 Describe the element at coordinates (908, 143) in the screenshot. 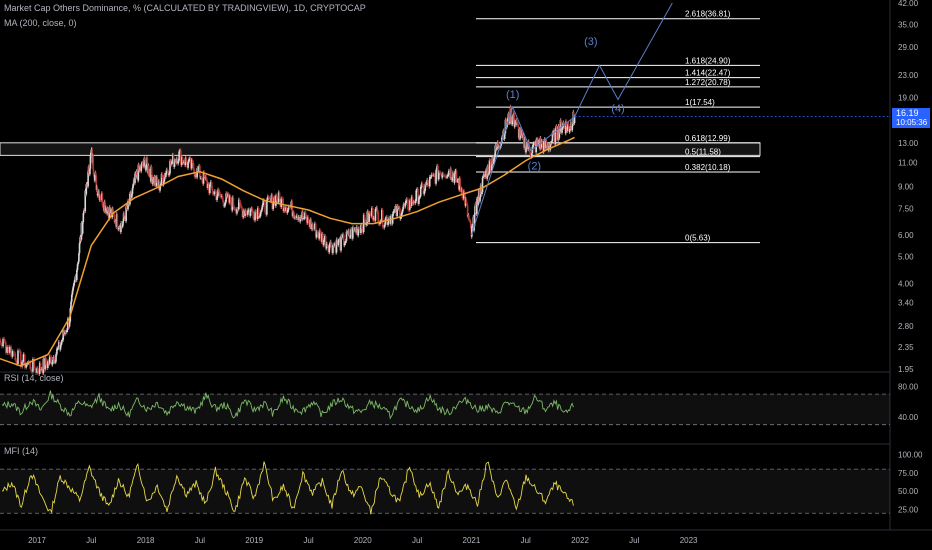

I see `y-tick-label: 13.00` at that location.